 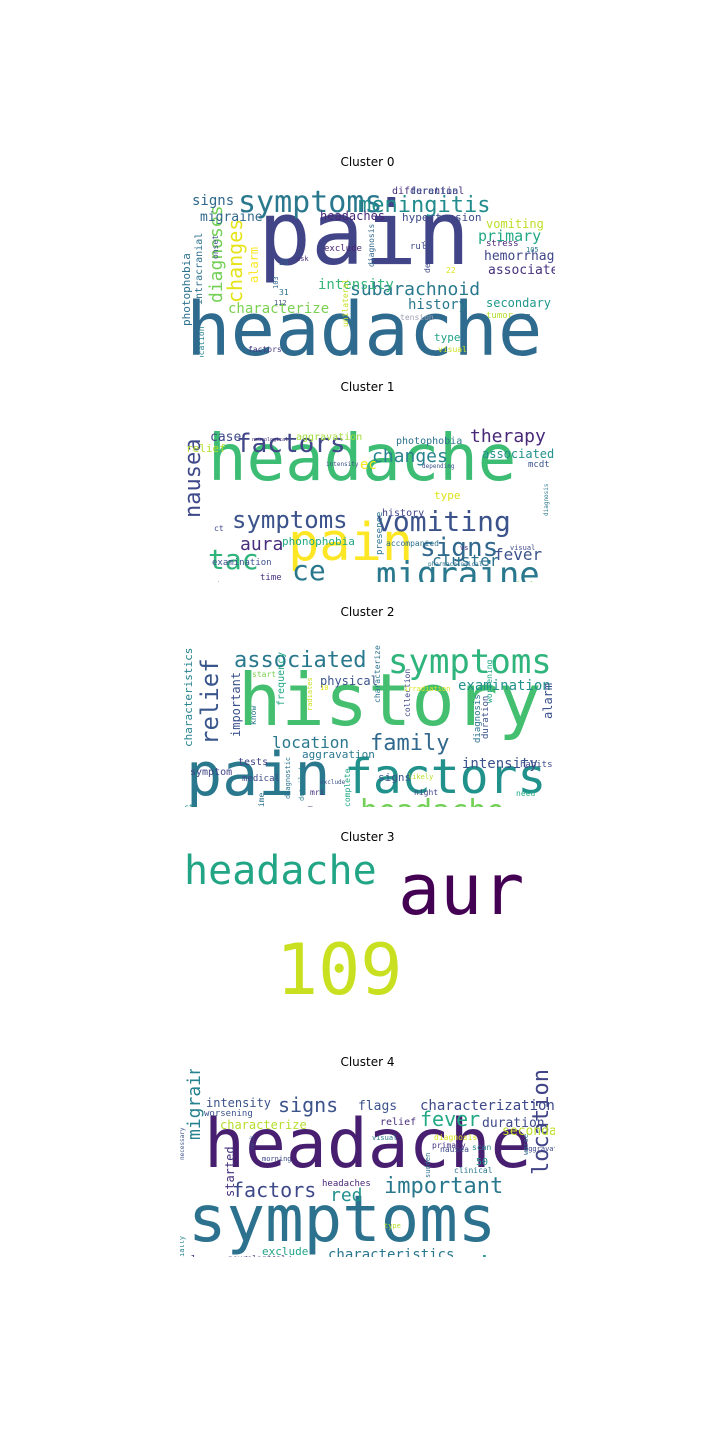 What do you see at coordinates (455, 564) in the screenshot?
I see `cloud-word: pharmacological` at bounding box center [455, 564].